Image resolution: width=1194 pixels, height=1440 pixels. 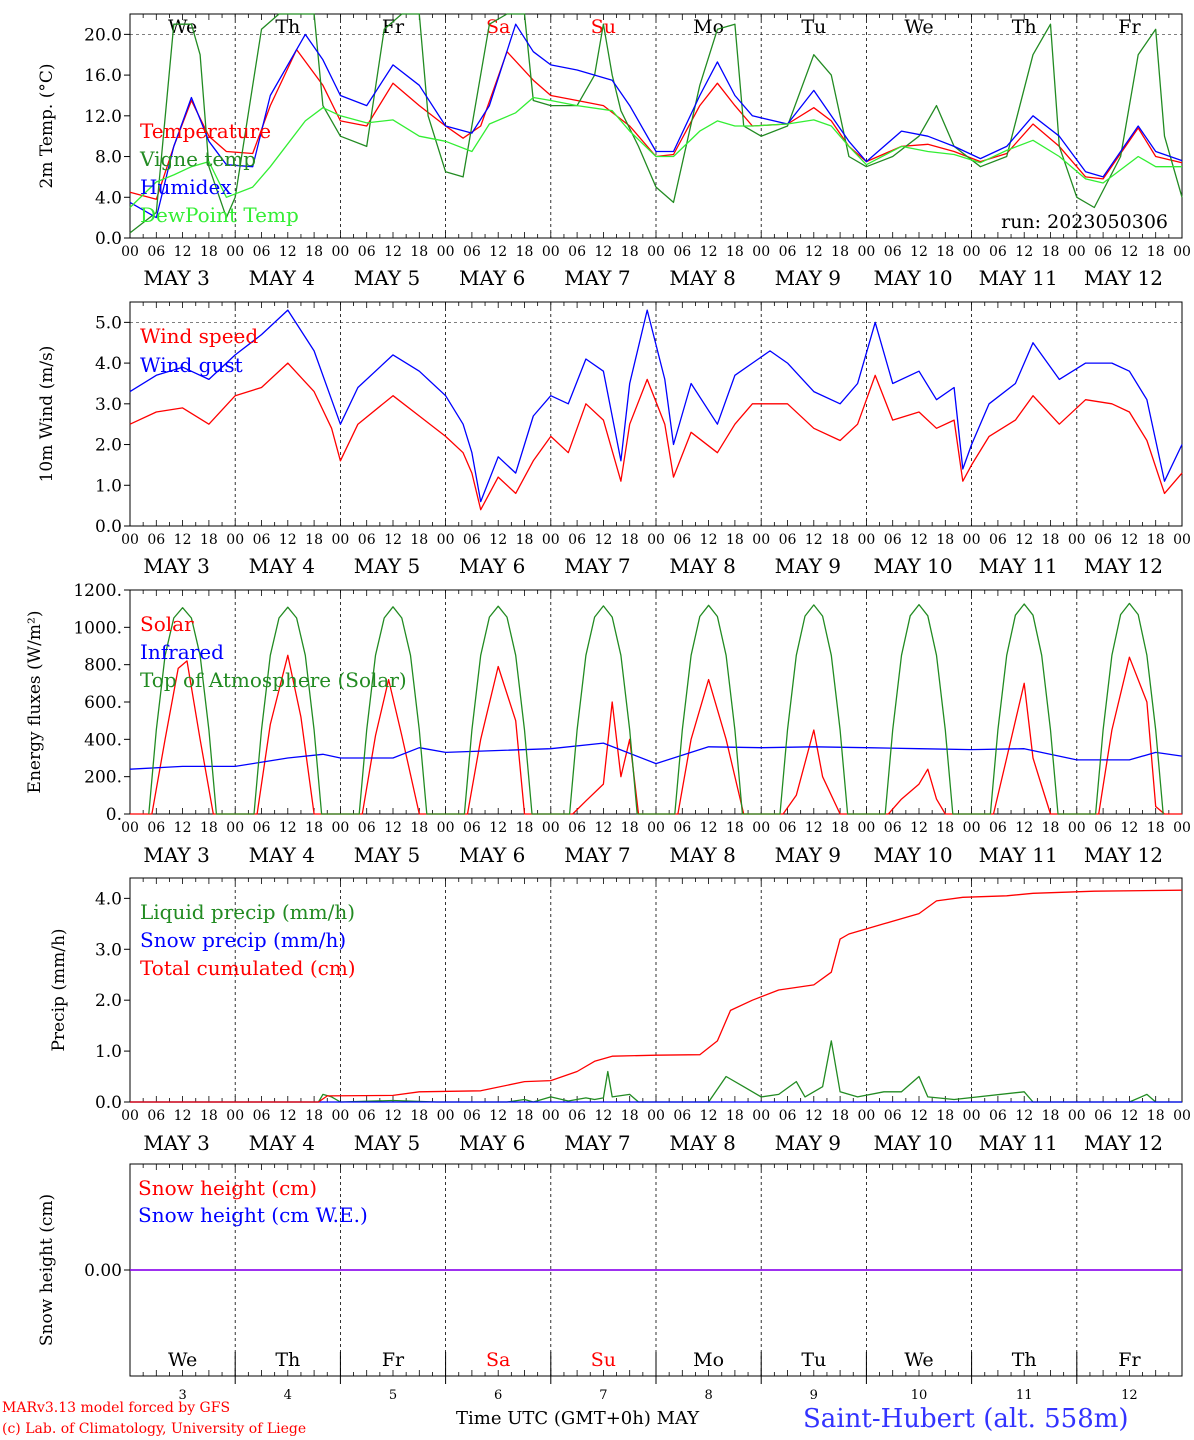 I want to click on y-tick-label: 600., so click(x=103, y=703).